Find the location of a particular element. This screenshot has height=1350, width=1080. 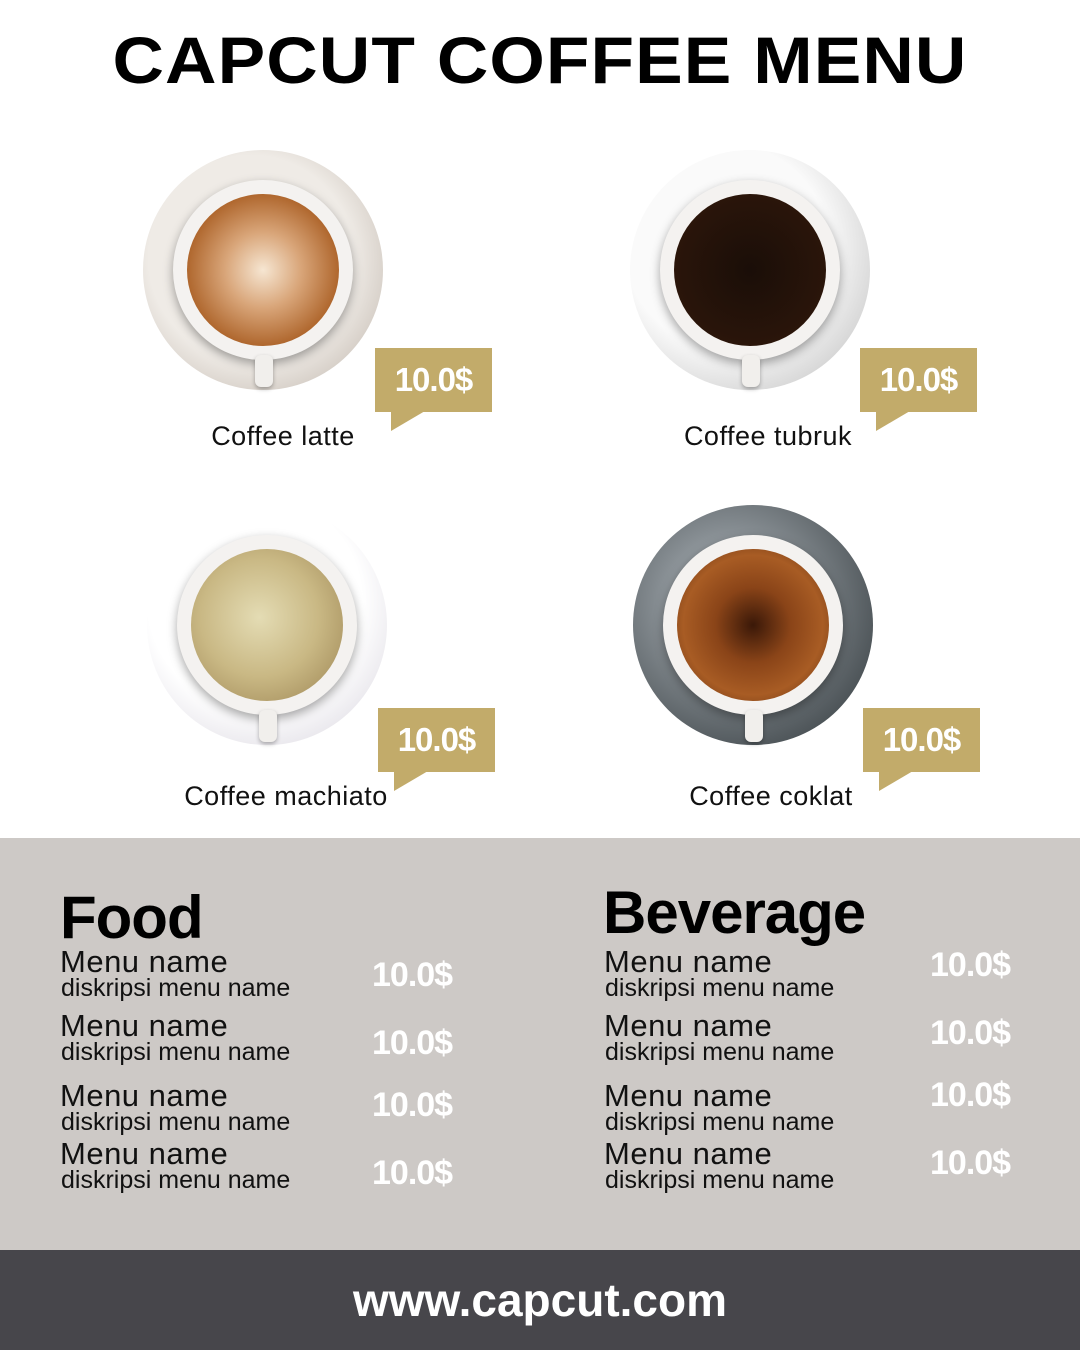

coffee-latte-image is located at coordinates (263, 270).